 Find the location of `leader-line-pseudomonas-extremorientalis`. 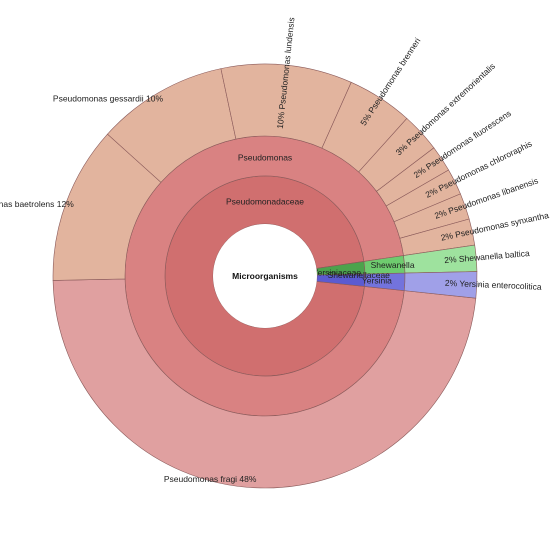

leader-line-pseudomonas-extremorientalis is located at coordinates (423, 130).